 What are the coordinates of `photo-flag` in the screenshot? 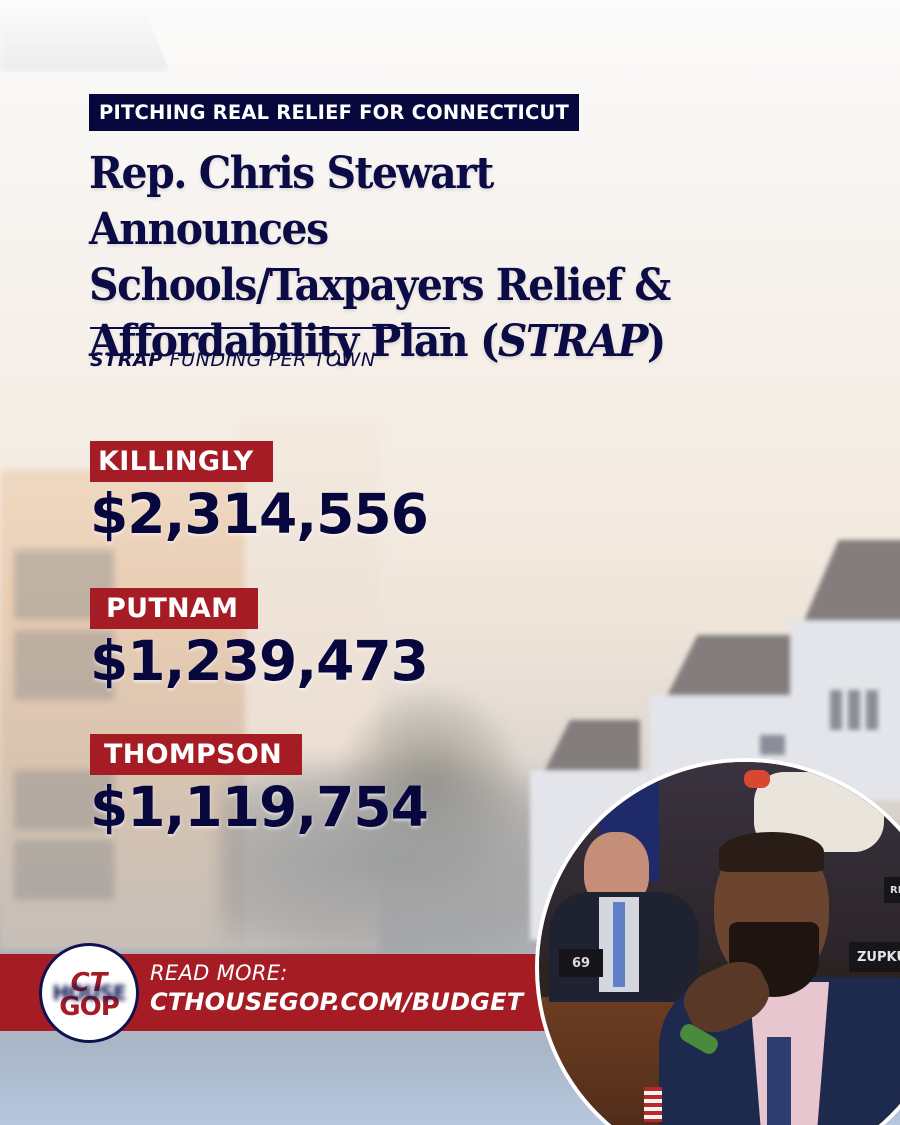 It's located at (653, 1104).